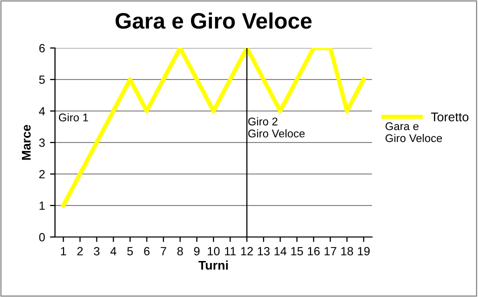 The height and width of the screenshot is (297, 478). I want to click on y-tick-label: 5, so click(42, 80).